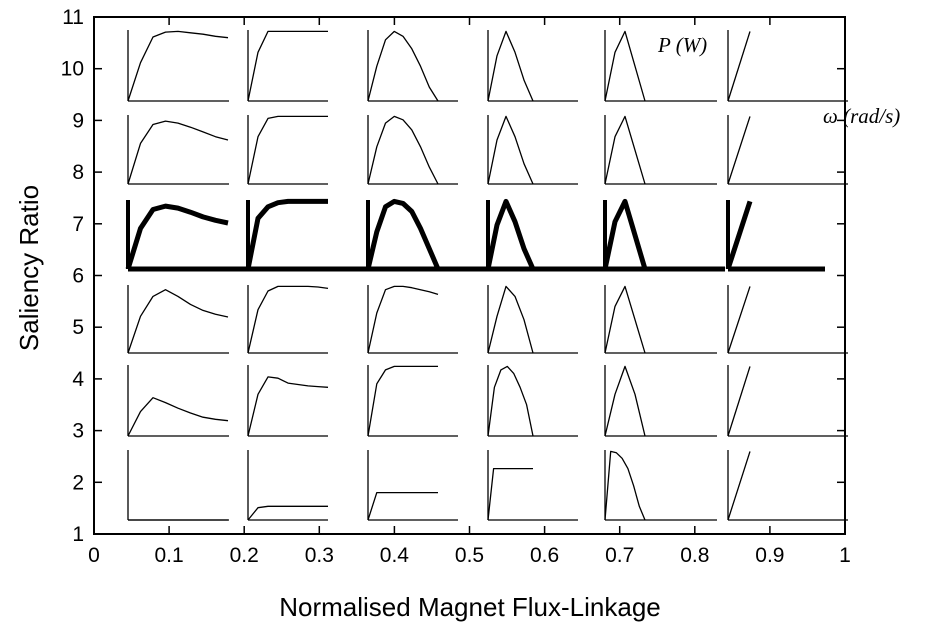  I want to click on x-tick-label: 0.8, so click(694, 555).